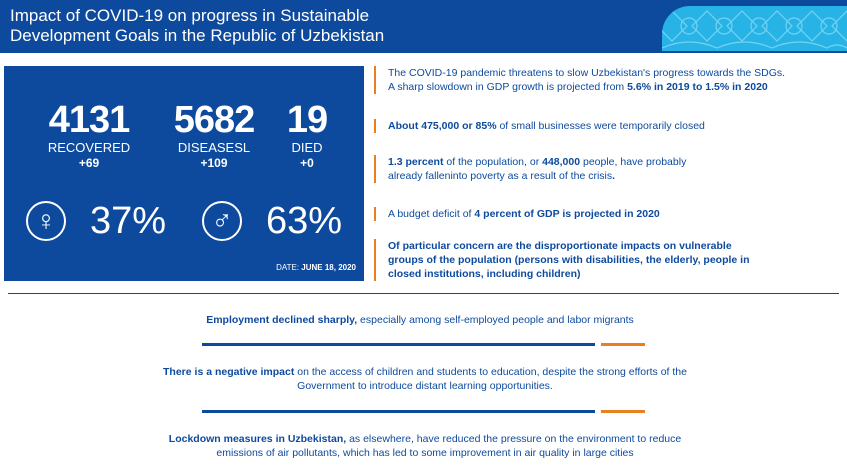  Describe the element at coordinates (416, 162) in the screenshot. I see `fact-poverty-bold-1: 1.3 percent` at that location.